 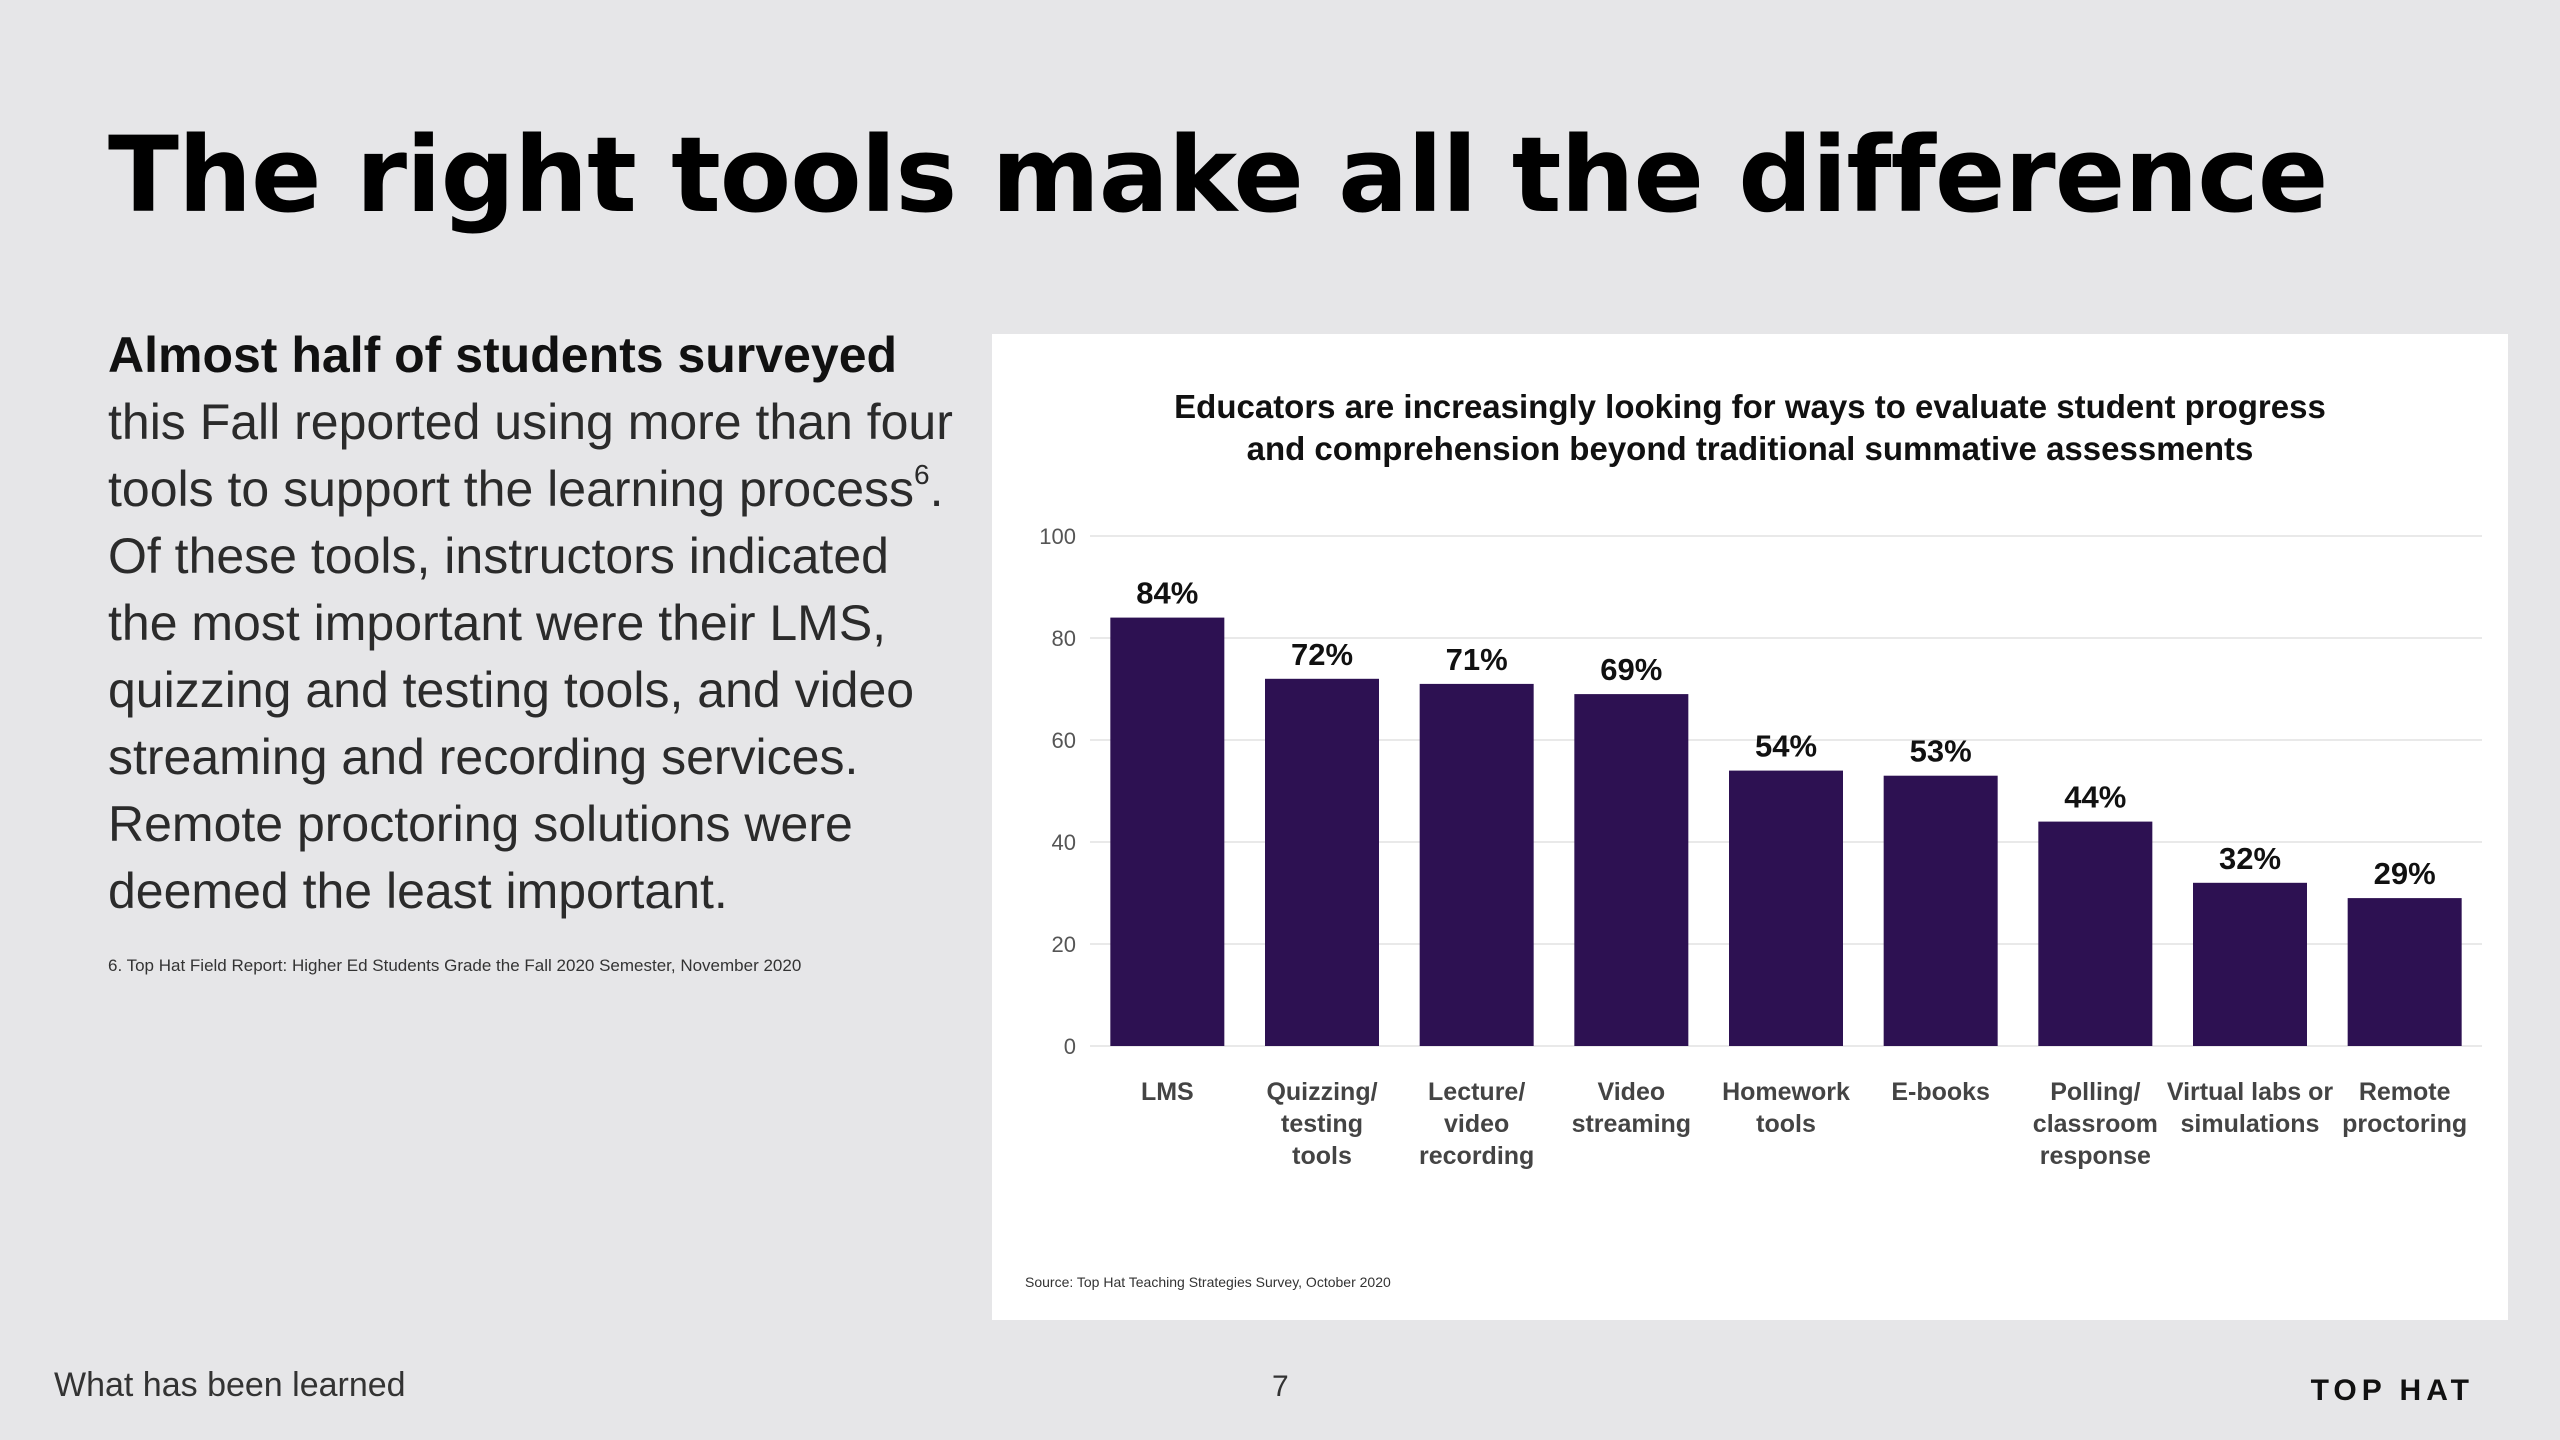 What do you see at coordinates (1631, 669) in the screenshot?
I see `data-label: 69%` at bounding box center [1631, 669].